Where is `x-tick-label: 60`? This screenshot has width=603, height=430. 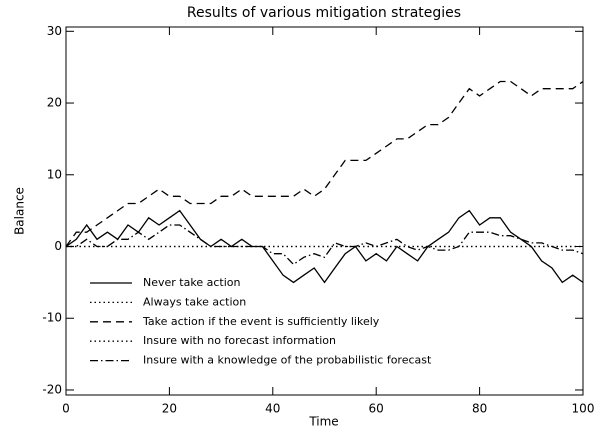 x-tick-label: 60 is located at coordinates (376, 409).